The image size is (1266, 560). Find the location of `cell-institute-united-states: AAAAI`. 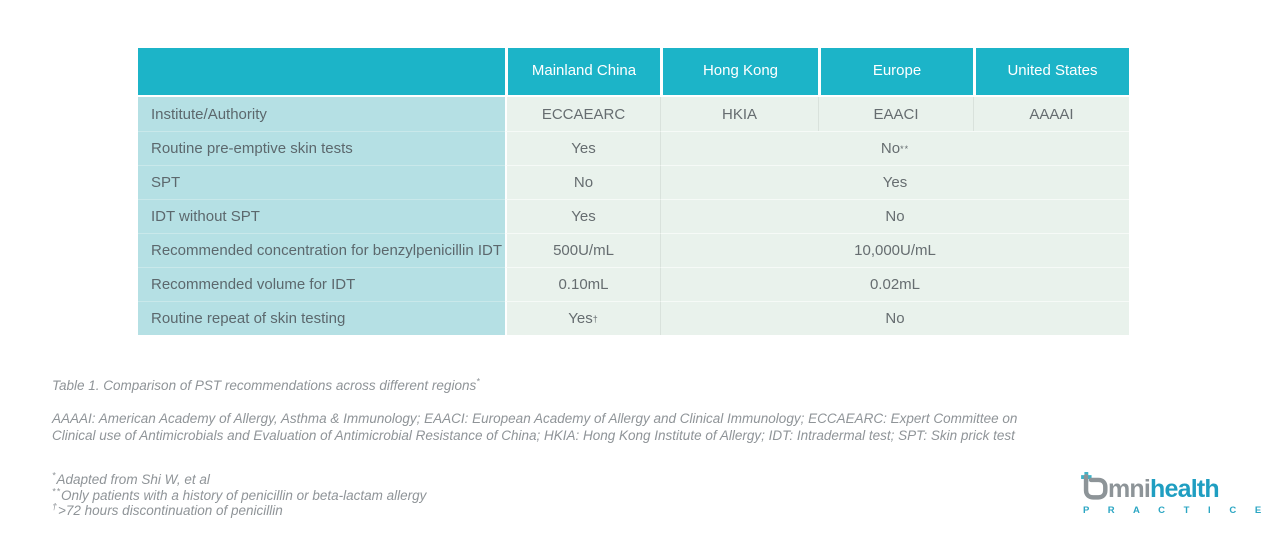

cell-institute-united-states: AAAAI is located at coordinates (1051, 114).